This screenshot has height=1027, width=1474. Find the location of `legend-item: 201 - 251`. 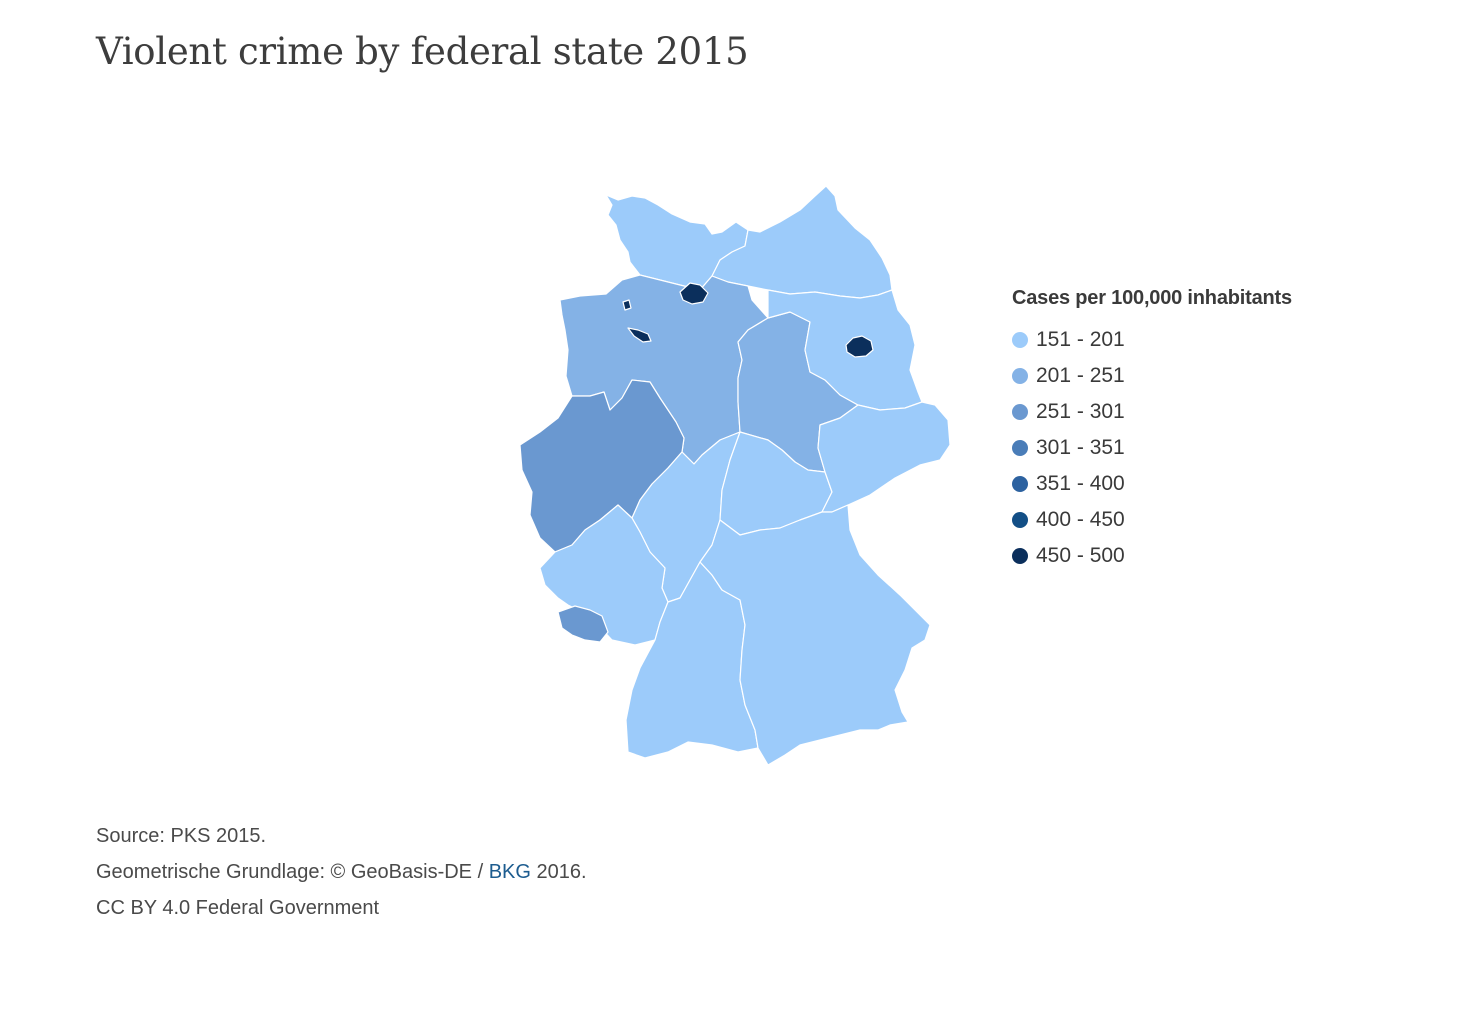

legend-item: 201 - 251 is located at coordinates (1152, 376).